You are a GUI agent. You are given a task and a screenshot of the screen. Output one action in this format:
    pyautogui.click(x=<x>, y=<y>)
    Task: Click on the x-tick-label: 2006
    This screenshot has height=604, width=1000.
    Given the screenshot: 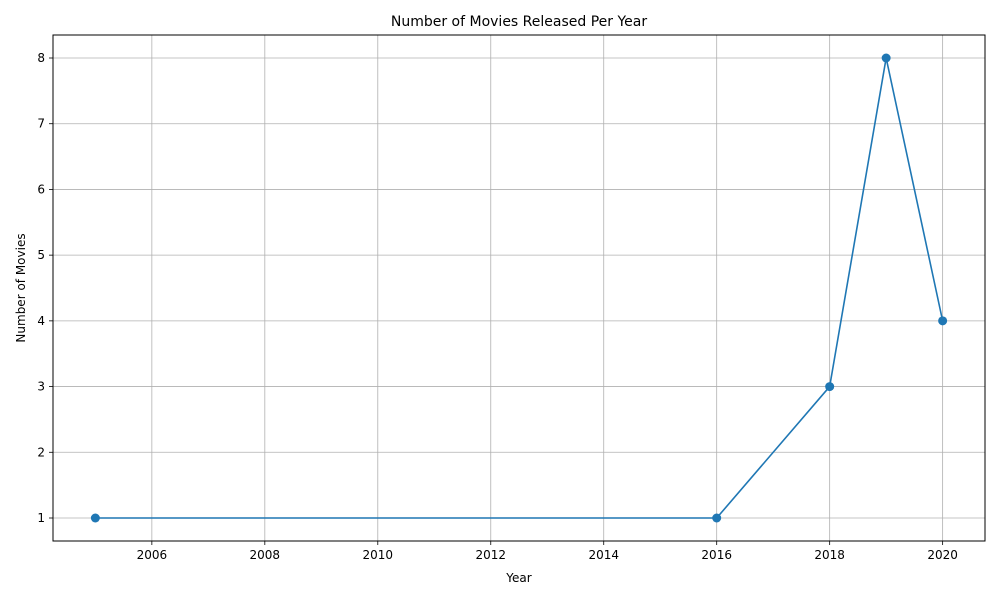 What is the action you would take?
    pyautogui.click(x=152, y=555)
    